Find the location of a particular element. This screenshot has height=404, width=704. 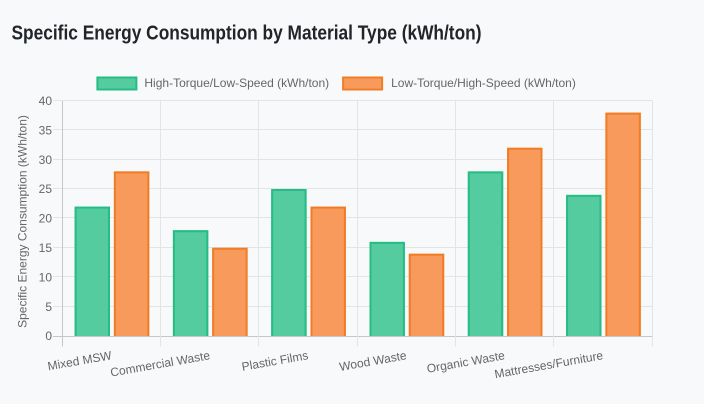

svg-text: Plastic Films is located at coordinates (275, 360).